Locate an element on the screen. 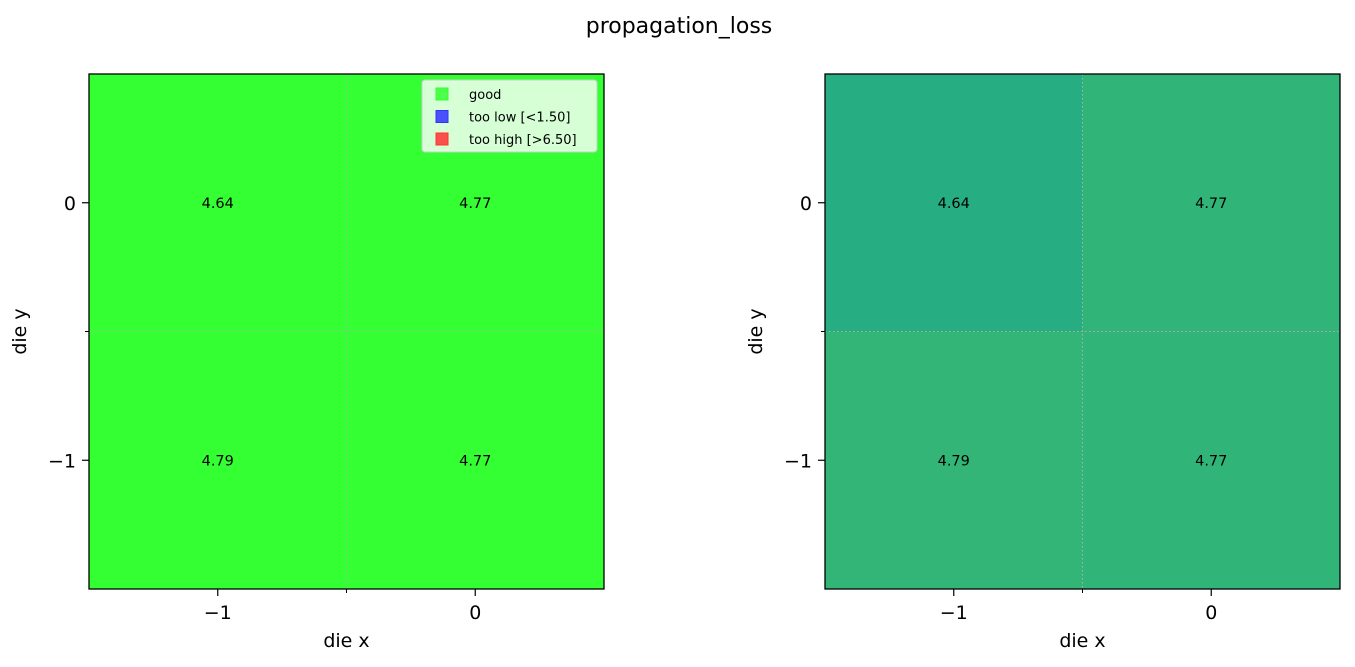 The height and width of the screenshot is (667, 1355). legend-box is located at coordinates (509, 116).